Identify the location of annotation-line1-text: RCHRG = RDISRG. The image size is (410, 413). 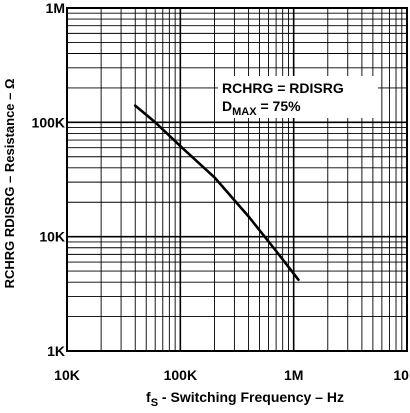
(283, 88).